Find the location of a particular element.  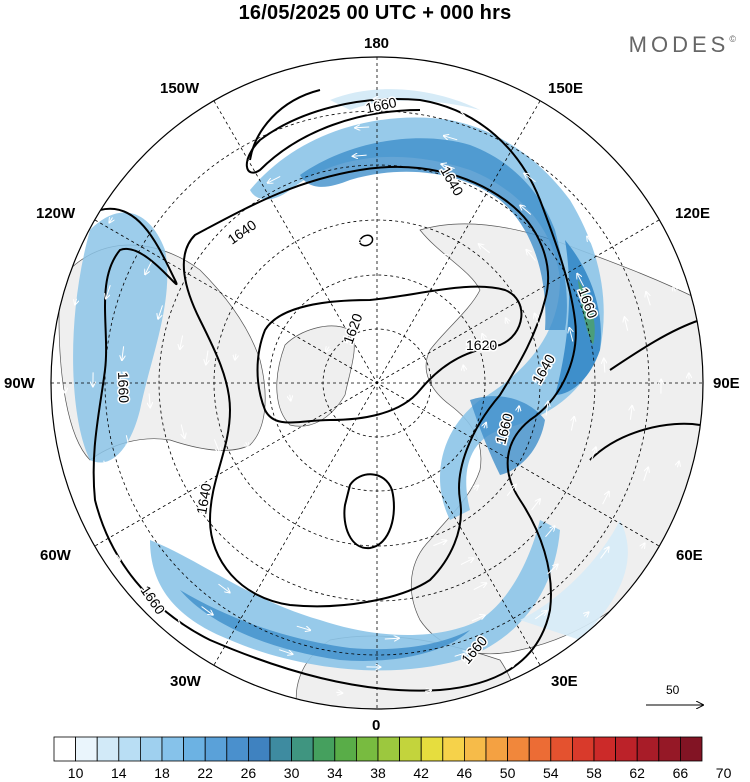

contour-label: 1660 is located at coordinates (123, 388).